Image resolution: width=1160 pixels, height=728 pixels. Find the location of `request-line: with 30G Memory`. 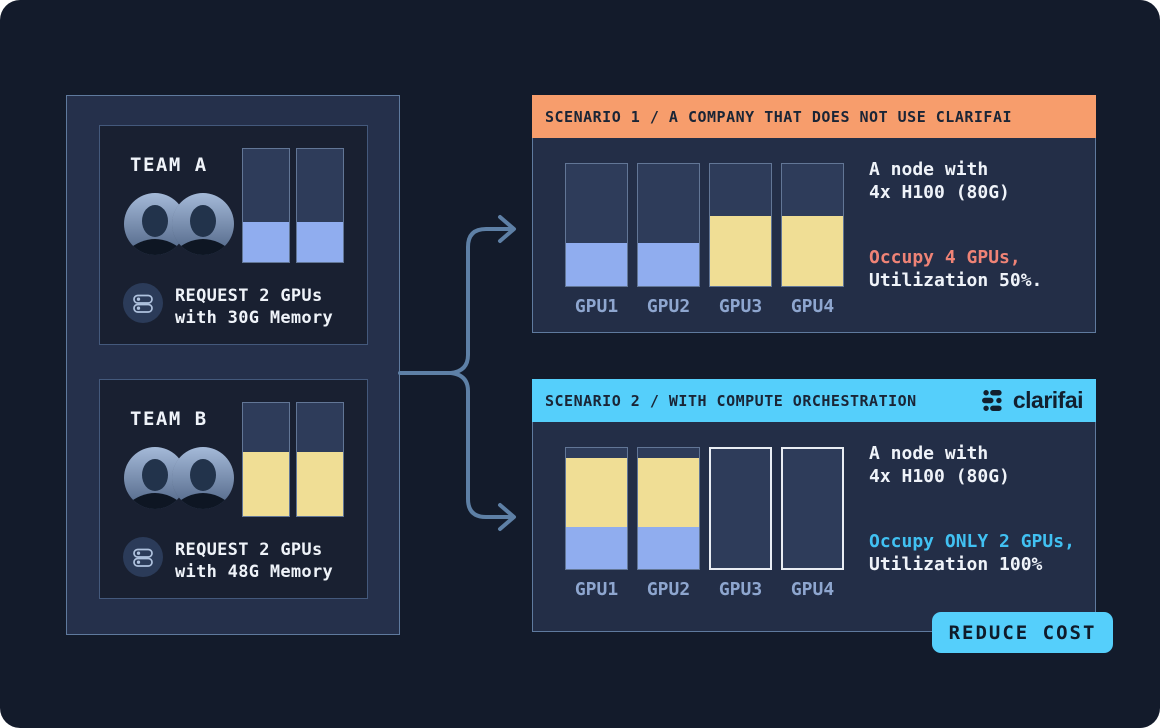

request-line: with 30G Memory is located at coordinates (254, 318).